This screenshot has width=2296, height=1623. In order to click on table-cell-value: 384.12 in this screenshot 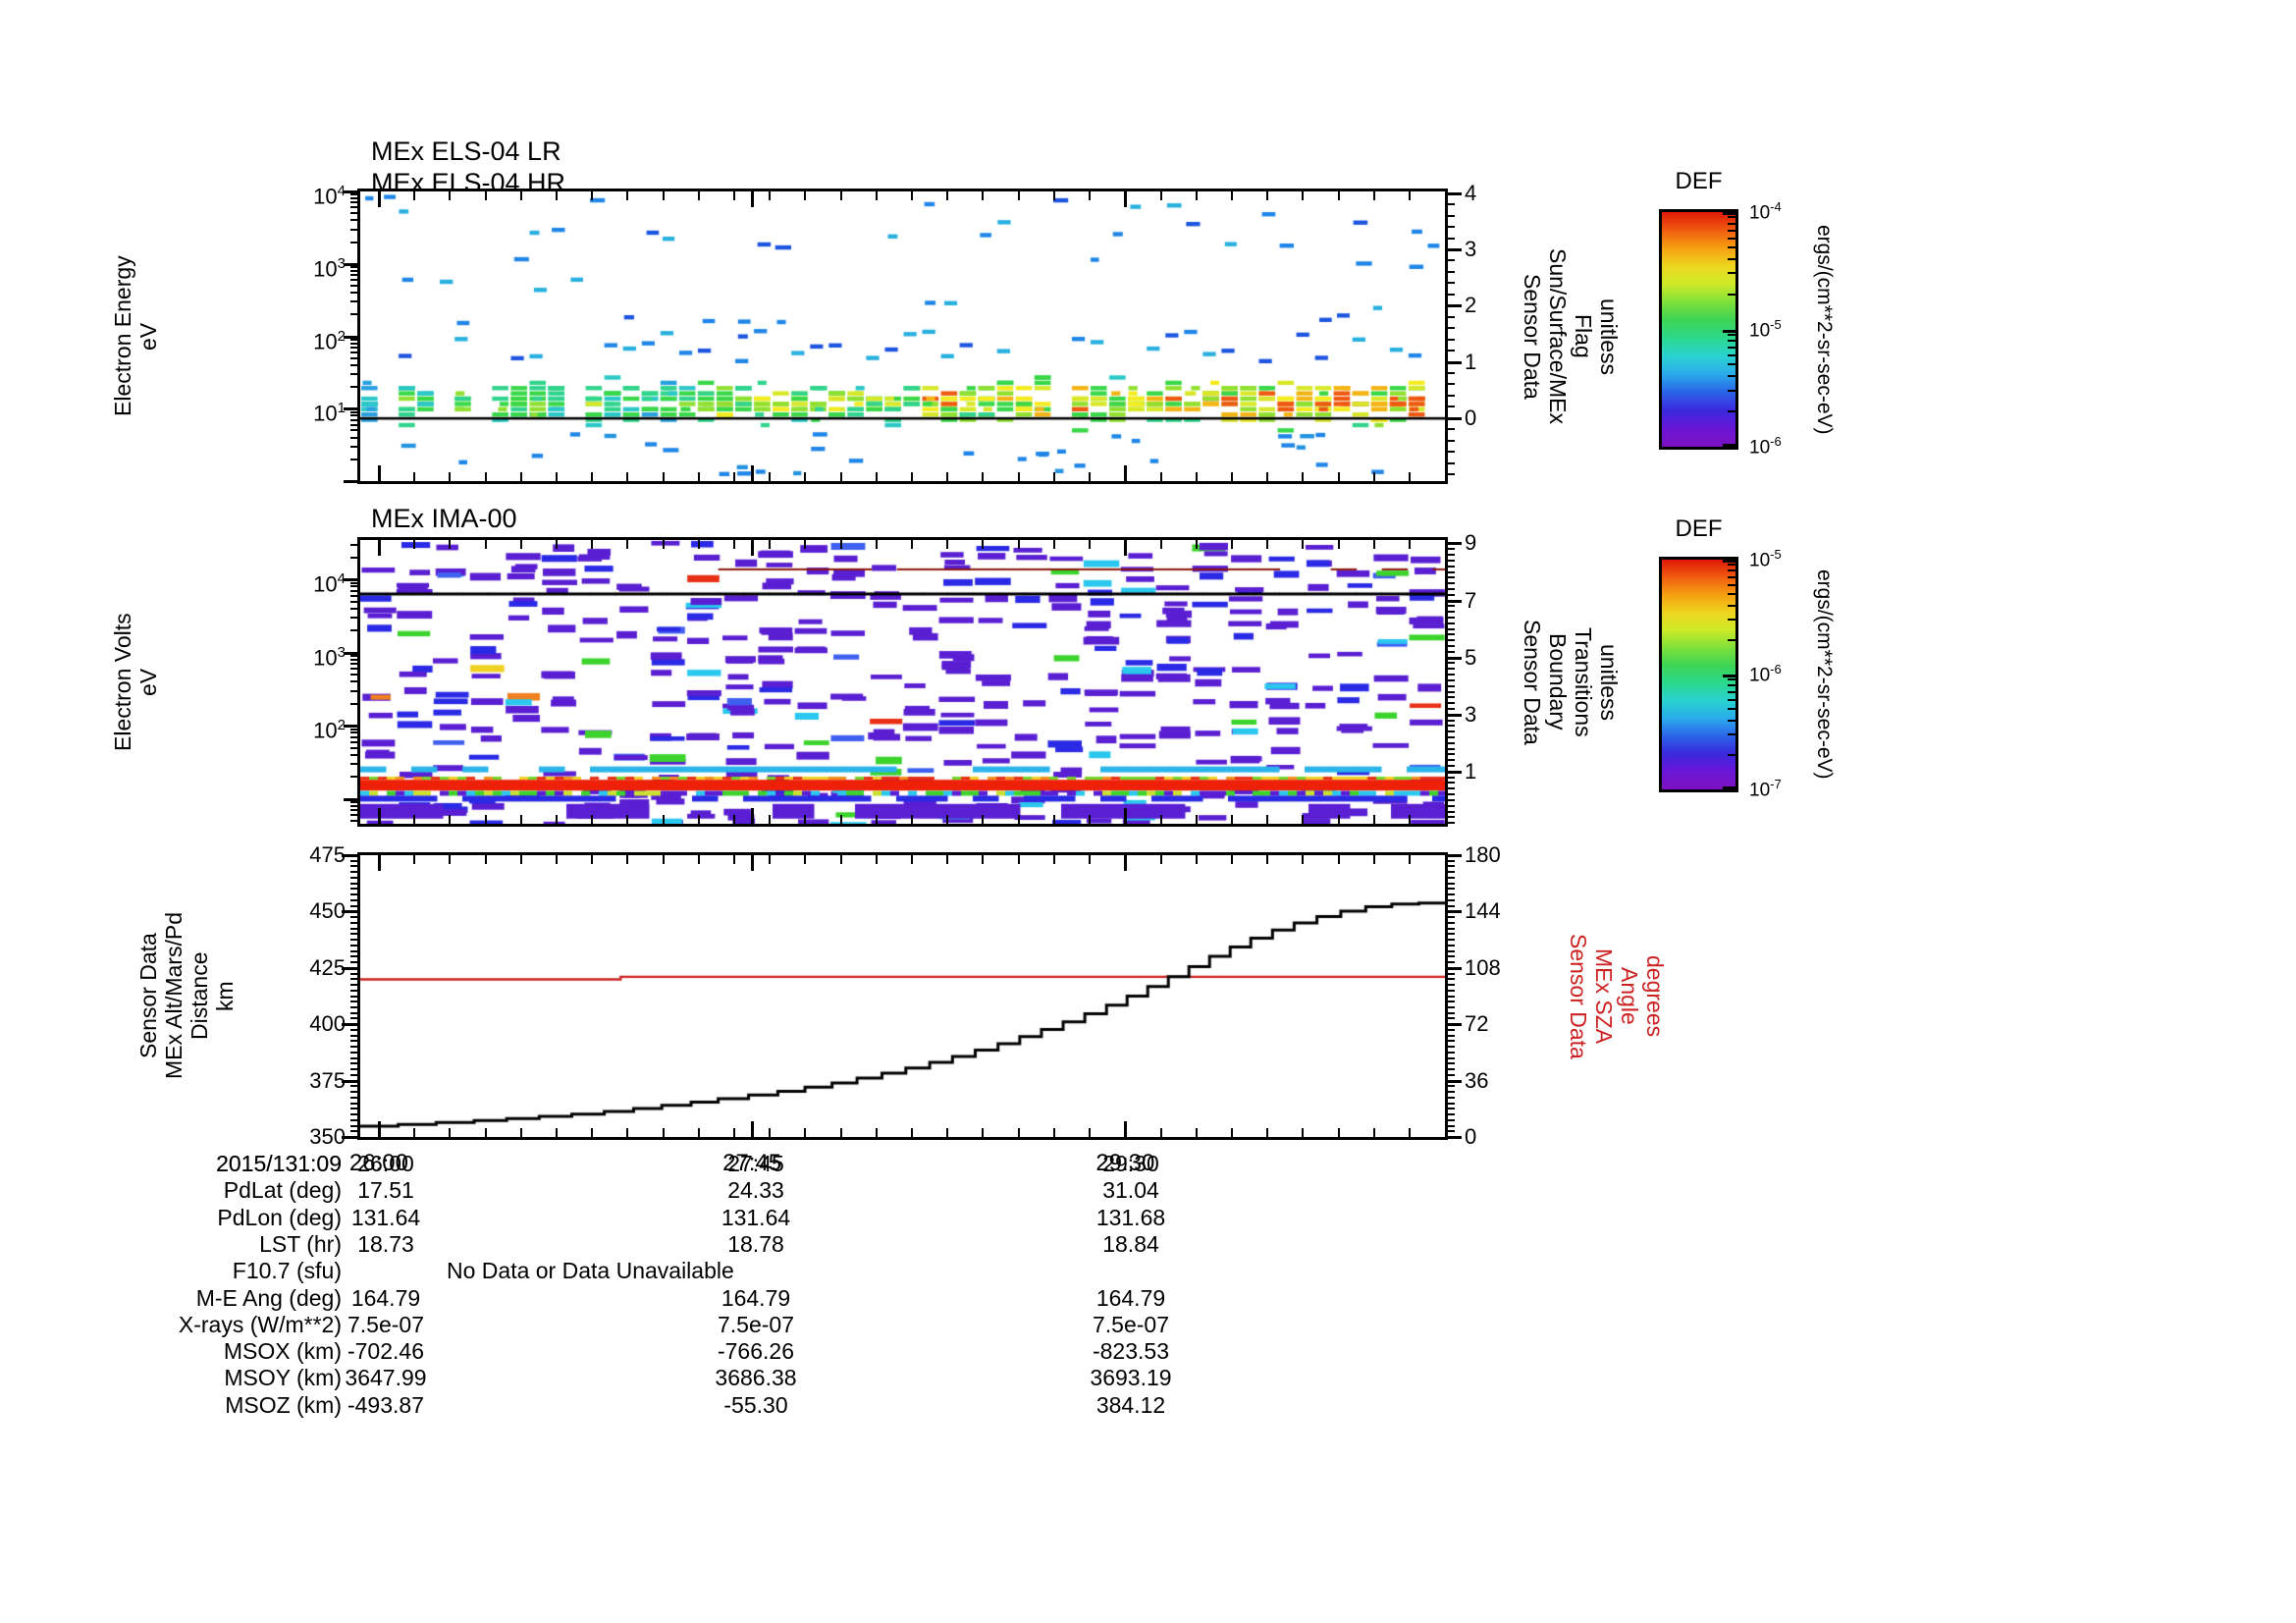, I will do `click(1130, 1404)`.